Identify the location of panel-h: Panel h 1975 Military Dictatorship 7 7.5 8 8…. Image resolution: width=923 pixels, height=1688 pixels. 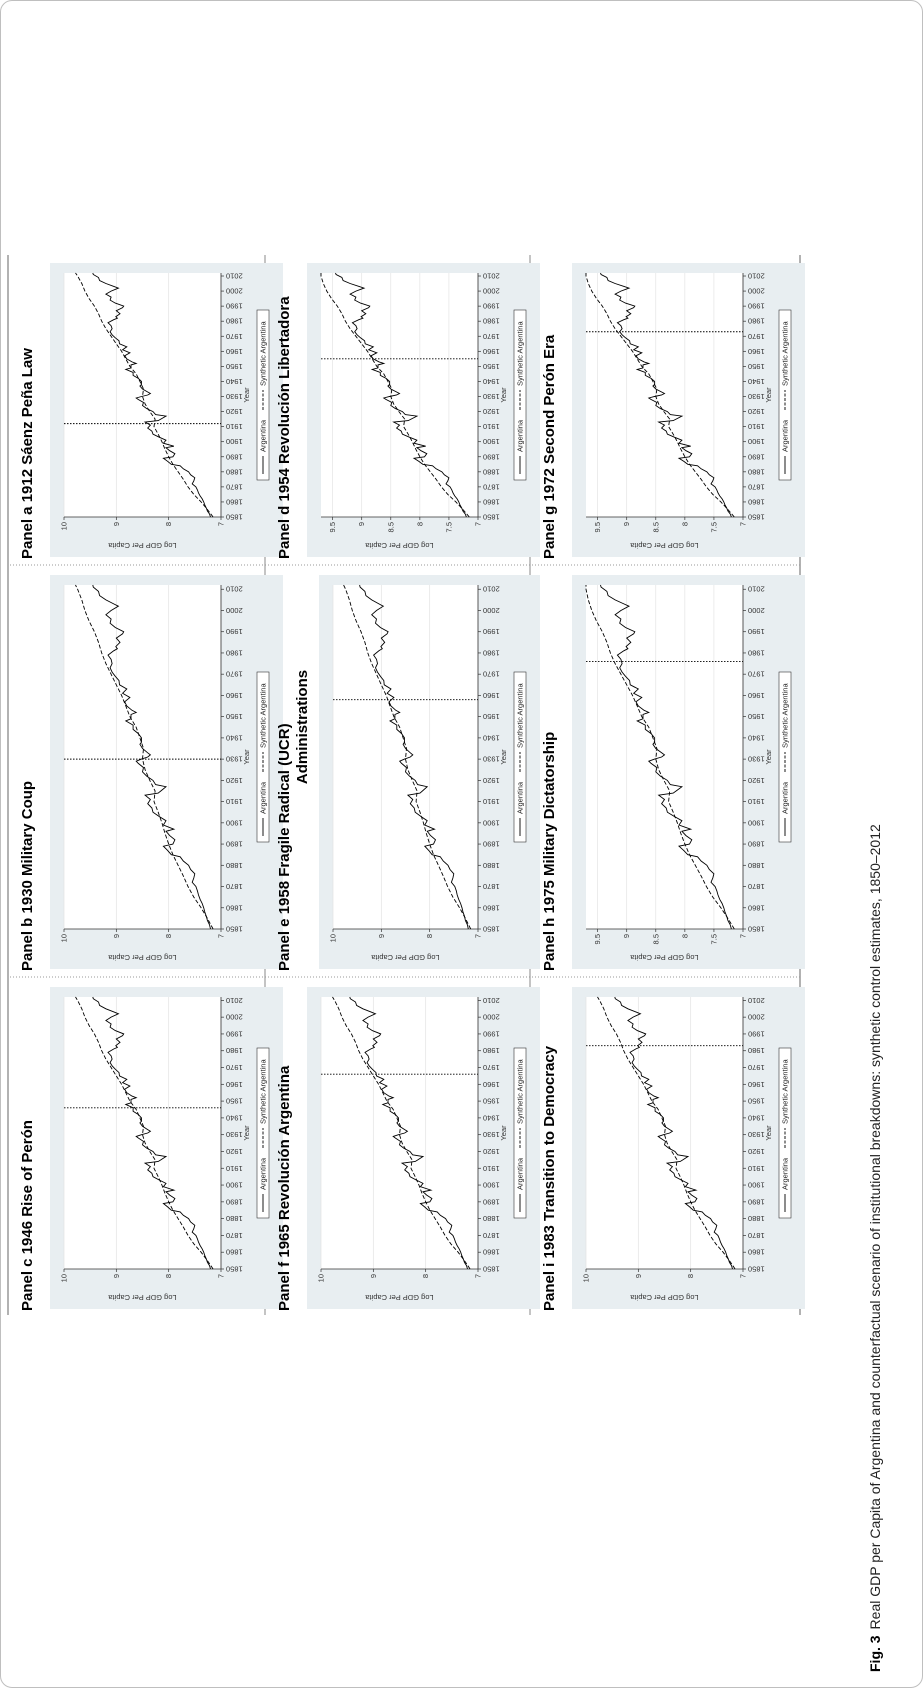
(673, 773).